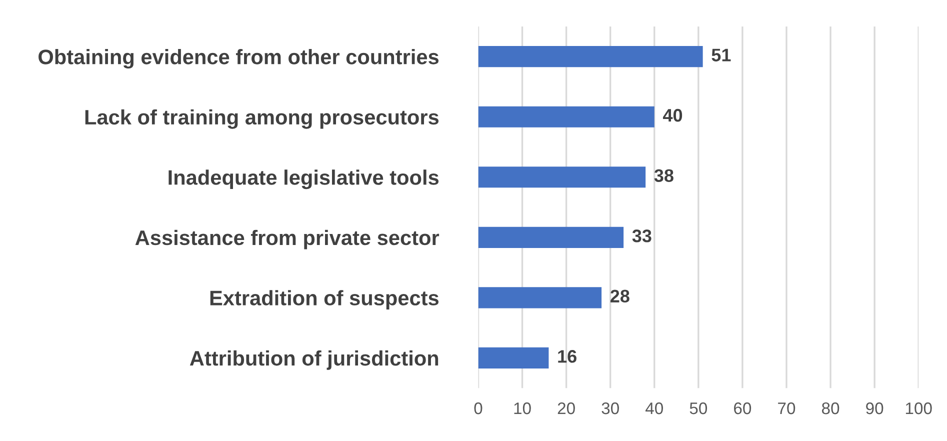 The width and height of the screenshot is (947, 441). I want to click on data-label: 16, so click(567, 356).